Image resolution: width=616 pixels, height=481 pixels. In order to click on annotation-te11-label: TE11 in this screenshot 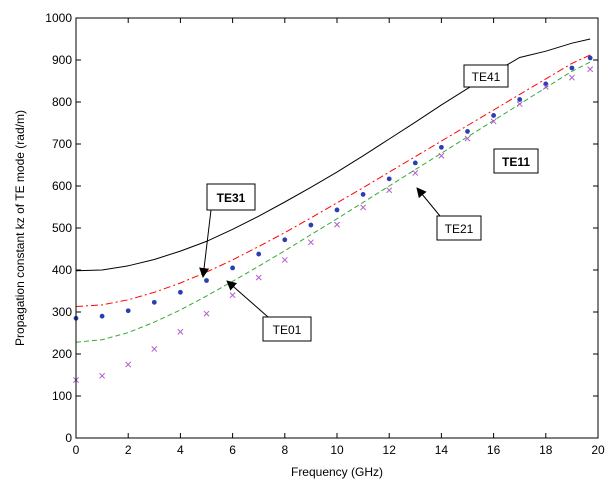, I will do `click(516, 162)`.